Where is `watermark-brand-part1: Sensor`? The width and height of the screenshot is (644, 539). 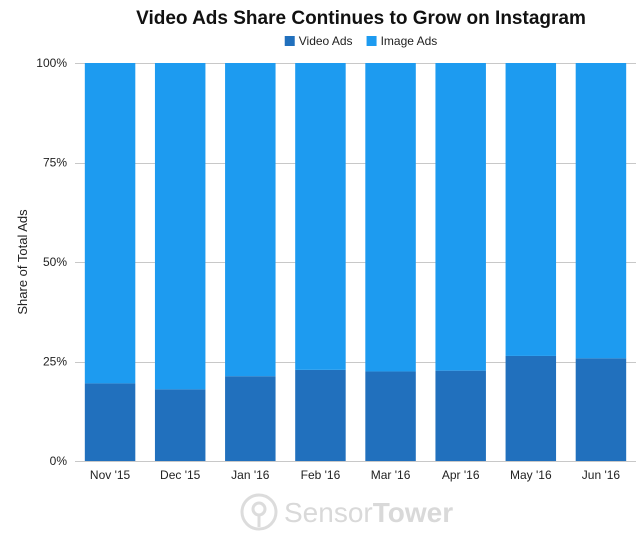 watermark-brand-part1: Sensor is located at coordinates (328, 512).